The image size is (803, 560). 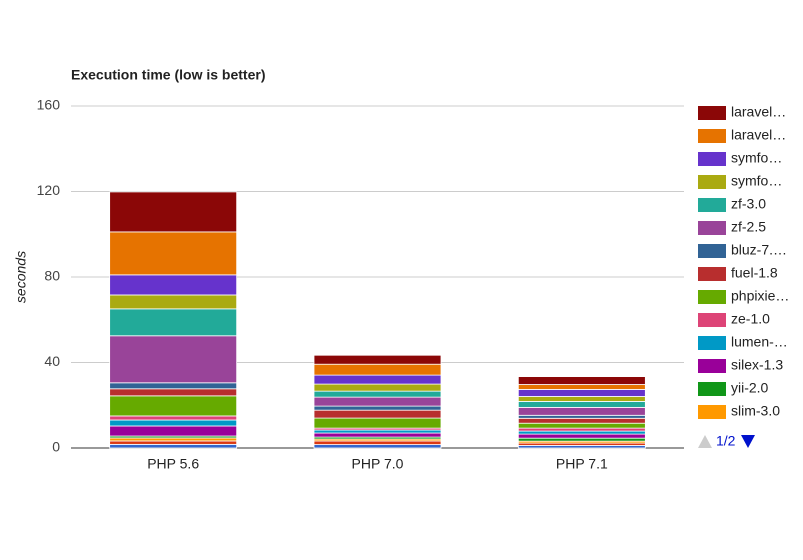 I want to click on legend-label: slim-3.0, so click(x=755, y=411).